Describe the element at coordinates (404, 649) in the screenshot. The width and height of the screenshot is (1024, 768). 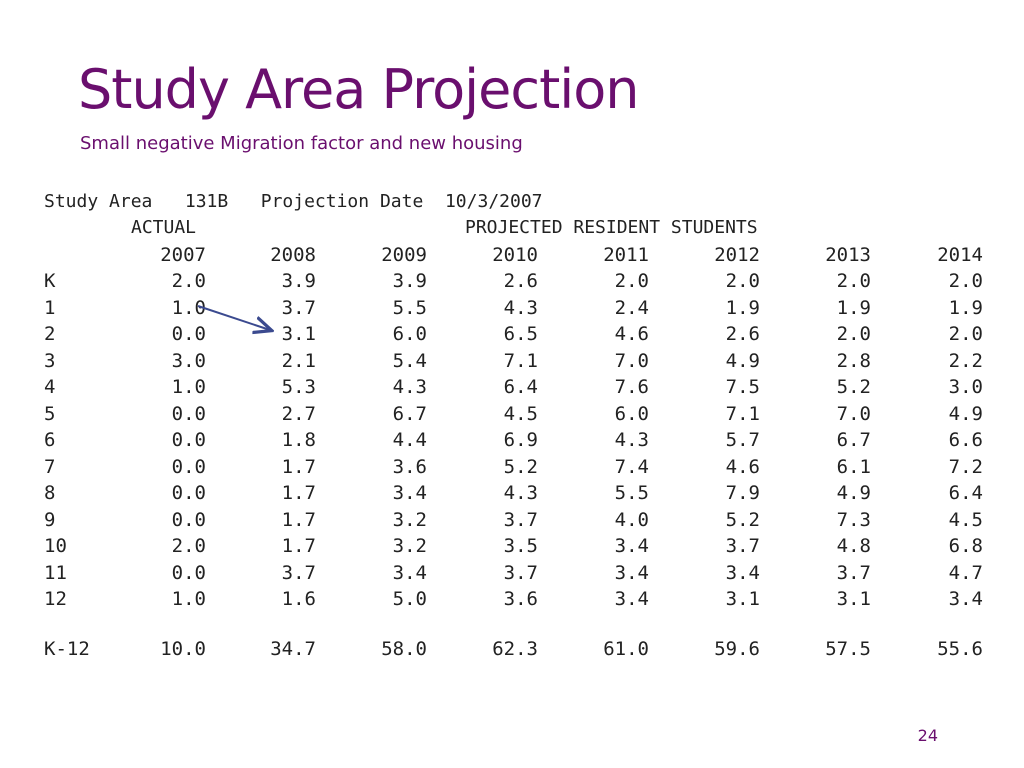
I see `table-cell: 58.0` at that location.